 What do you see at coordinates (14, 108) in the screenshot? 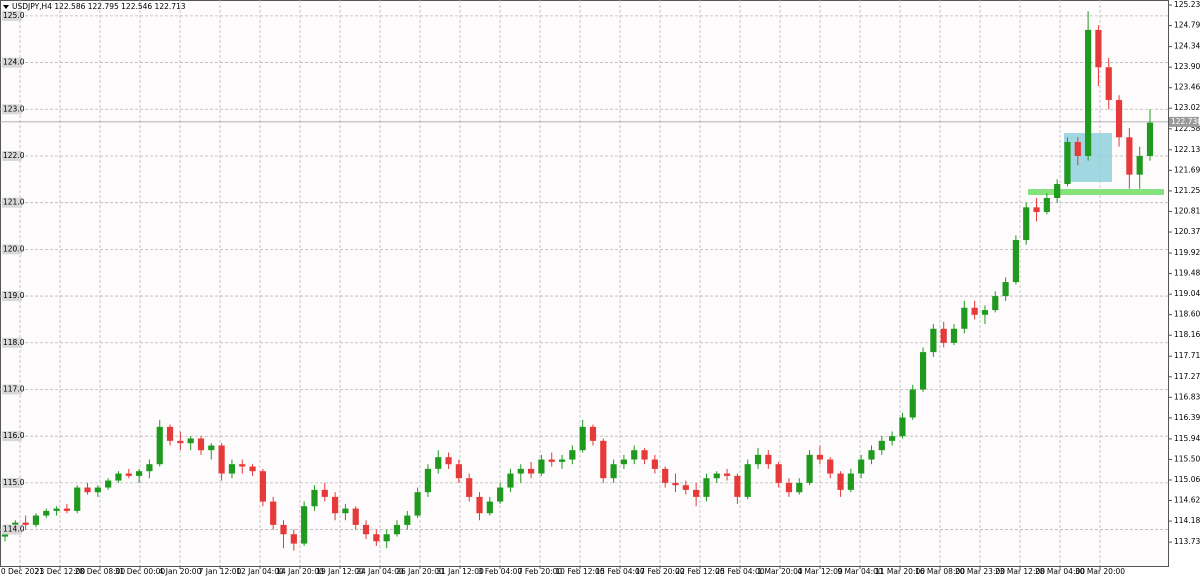
I see `grid-label: 123.0` at bounding box center [14, 108].